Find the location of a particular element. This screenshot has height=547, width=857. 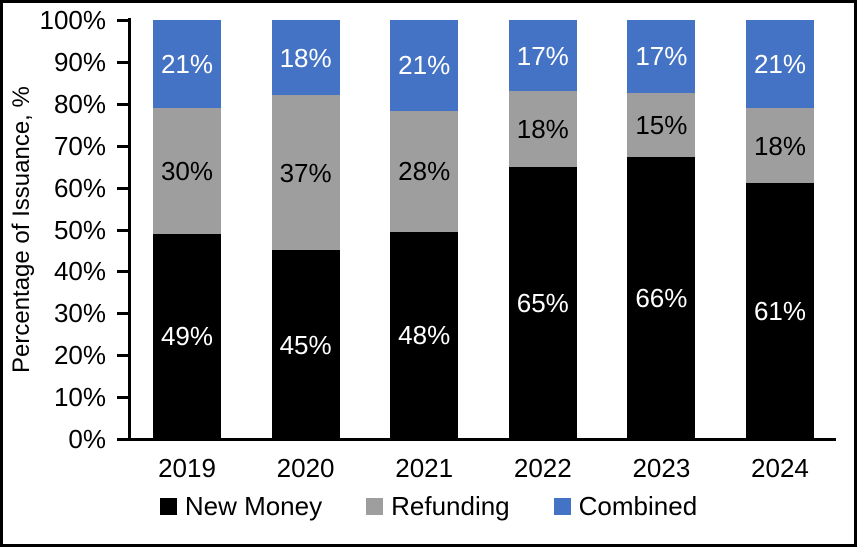

segment-value-label: 61% is located at coordinates (779, 311).